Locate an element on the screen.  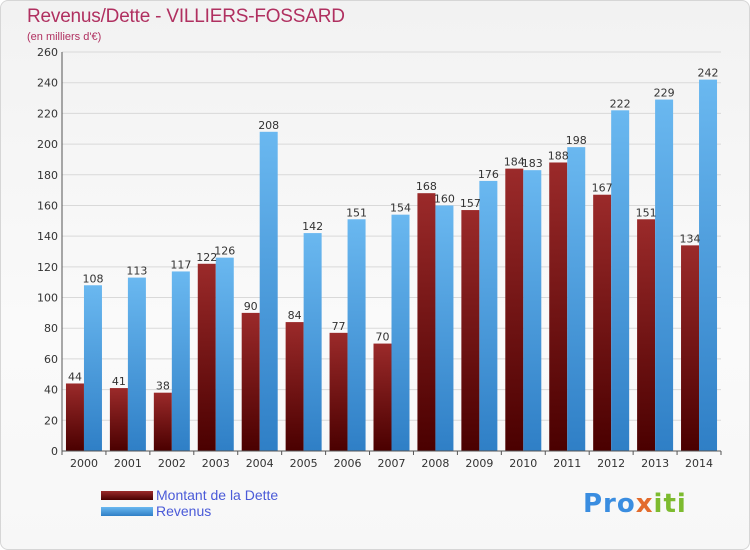
bar-debt-2008 is located at coordinates (426, 322).